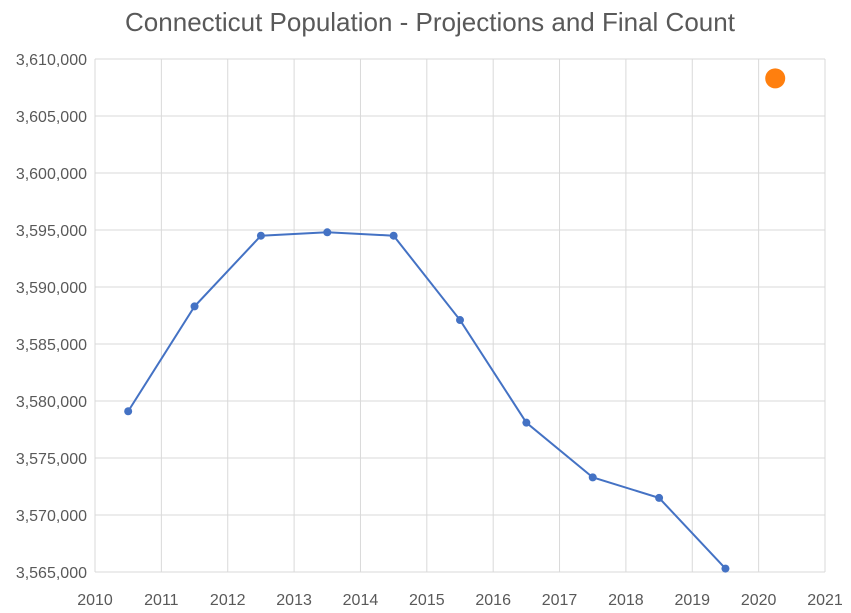 The width and height of the screenshot is (851, 613). Describe the element at coordinates (361, 600) in the screenshot. I see `x-tick-label: 2014` at that location.